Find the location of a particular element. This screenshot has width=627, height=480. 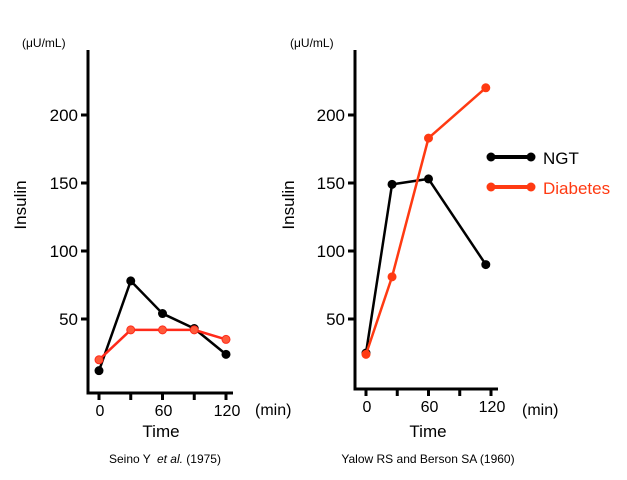

chart-caption: Yalow RS and Berson SA (1960) is located at coordinates (427, 459).